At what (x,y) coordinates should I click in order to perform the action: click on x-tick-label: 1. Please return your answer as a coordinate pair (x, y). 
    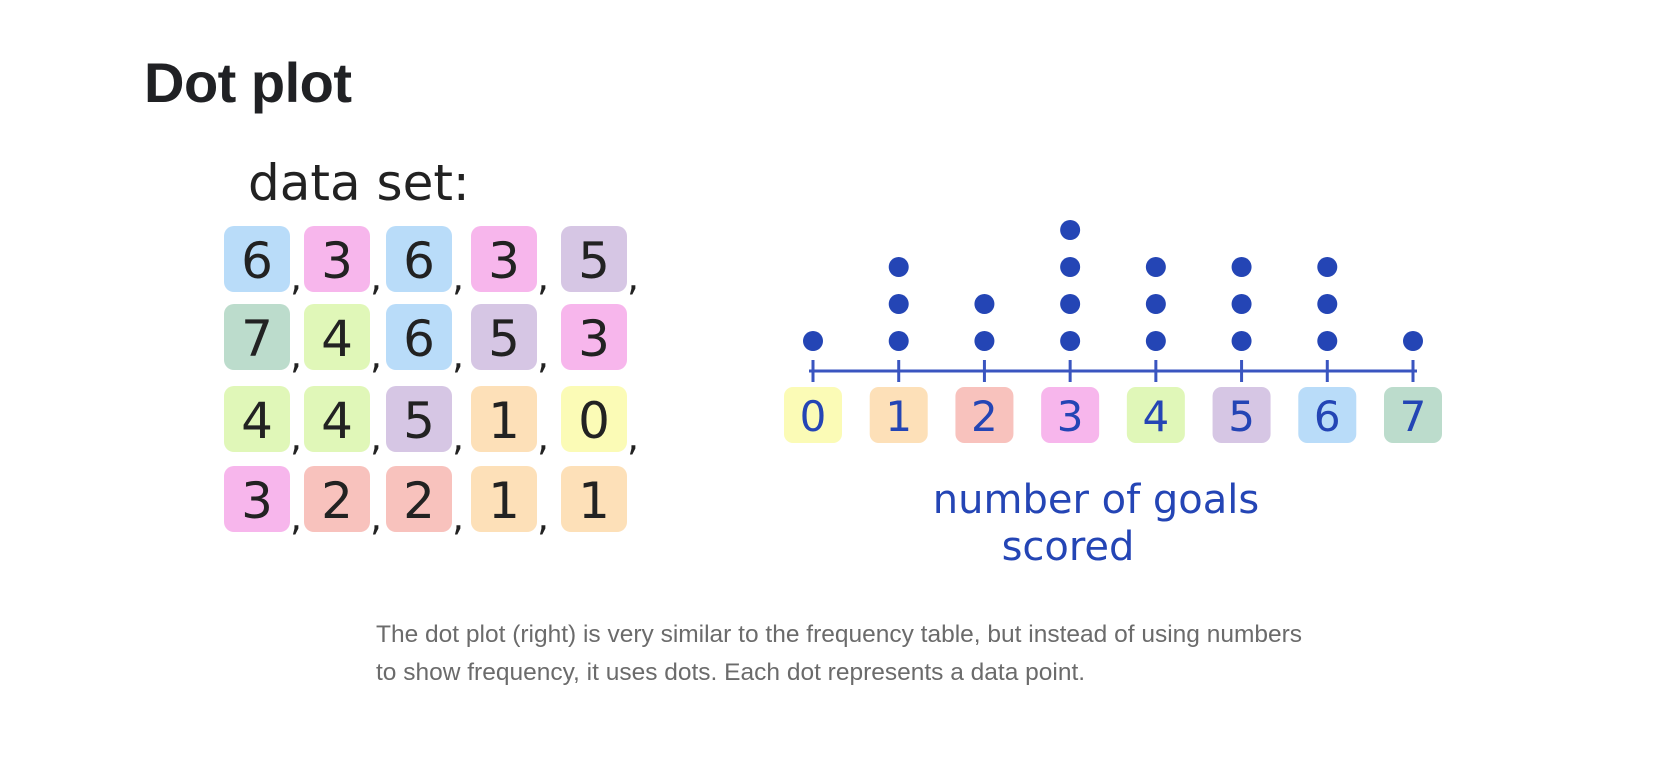
    Looking at the image, I should click on (898, 415).